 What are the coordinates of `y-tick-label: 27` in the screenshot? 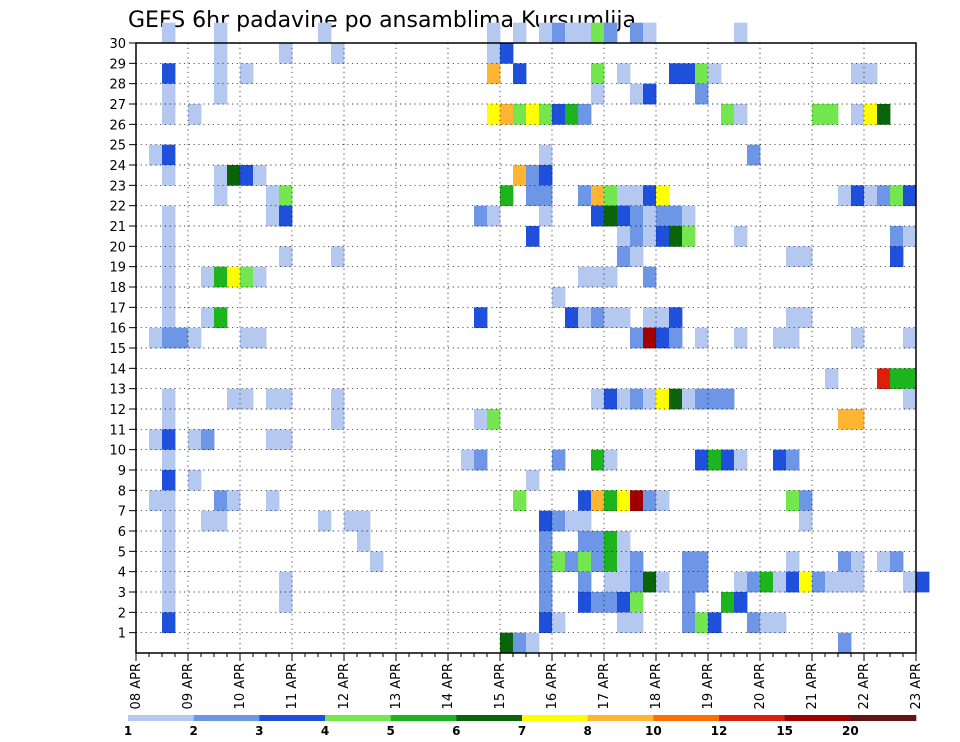 It's located at (117, 105).